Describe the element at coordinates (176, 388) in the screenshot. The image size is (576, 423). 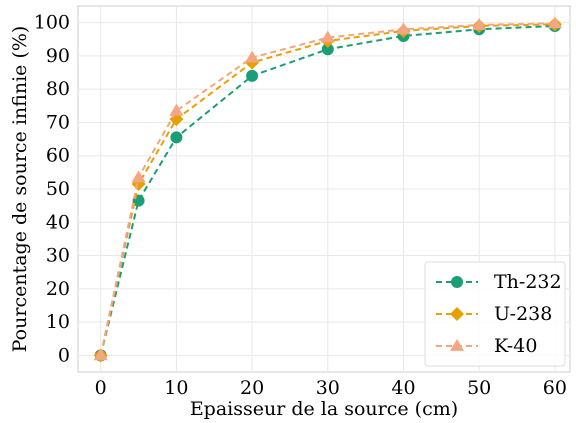
I see `x-tick-label: 10` at that location.